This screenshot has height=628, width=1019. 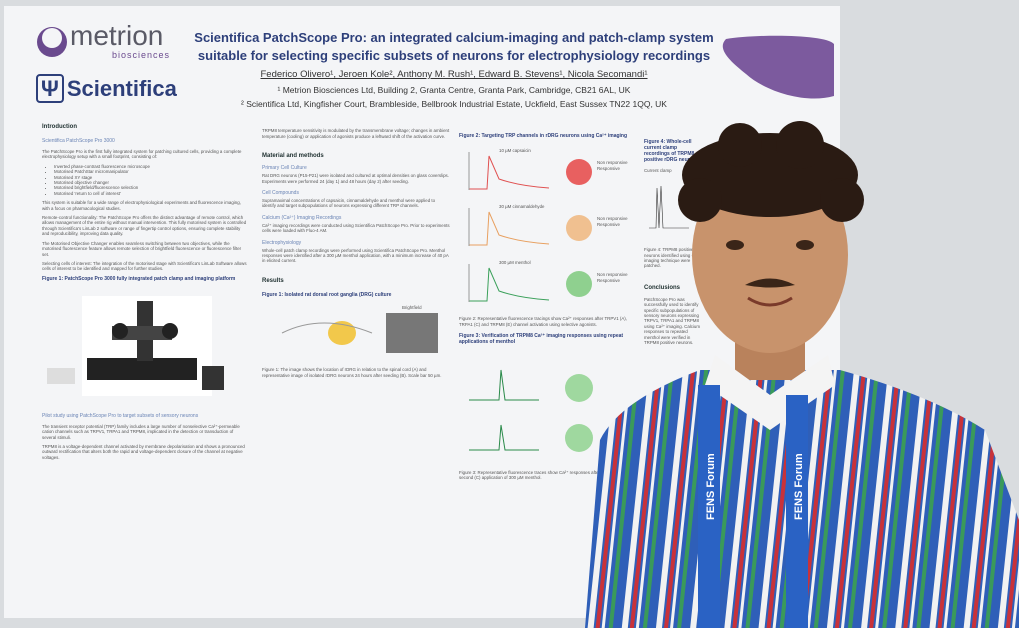 What do you see at coordinates (121, 88) in the screenshot?
I see `logo-text: Scientifica` at bounding box center [121, 88].